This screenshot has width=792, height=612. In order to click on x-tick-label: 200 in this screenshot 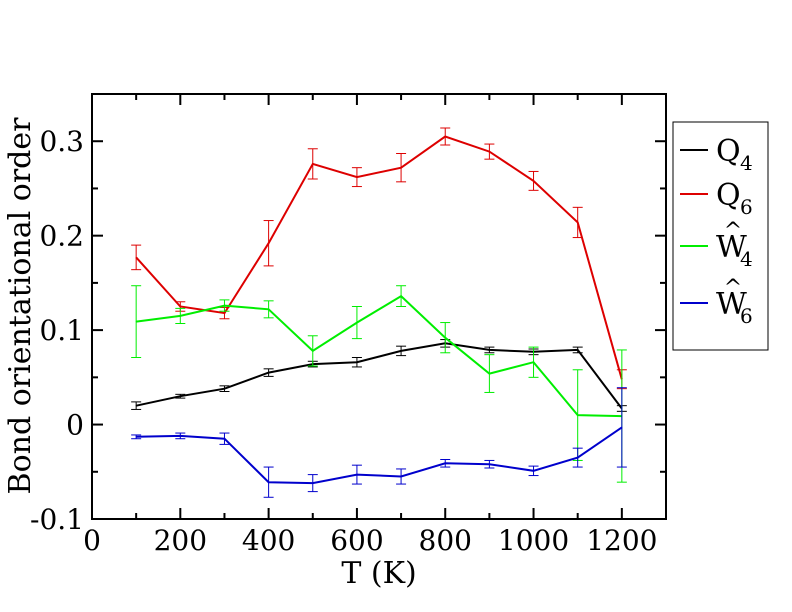, I will do `click(180, 540)`.